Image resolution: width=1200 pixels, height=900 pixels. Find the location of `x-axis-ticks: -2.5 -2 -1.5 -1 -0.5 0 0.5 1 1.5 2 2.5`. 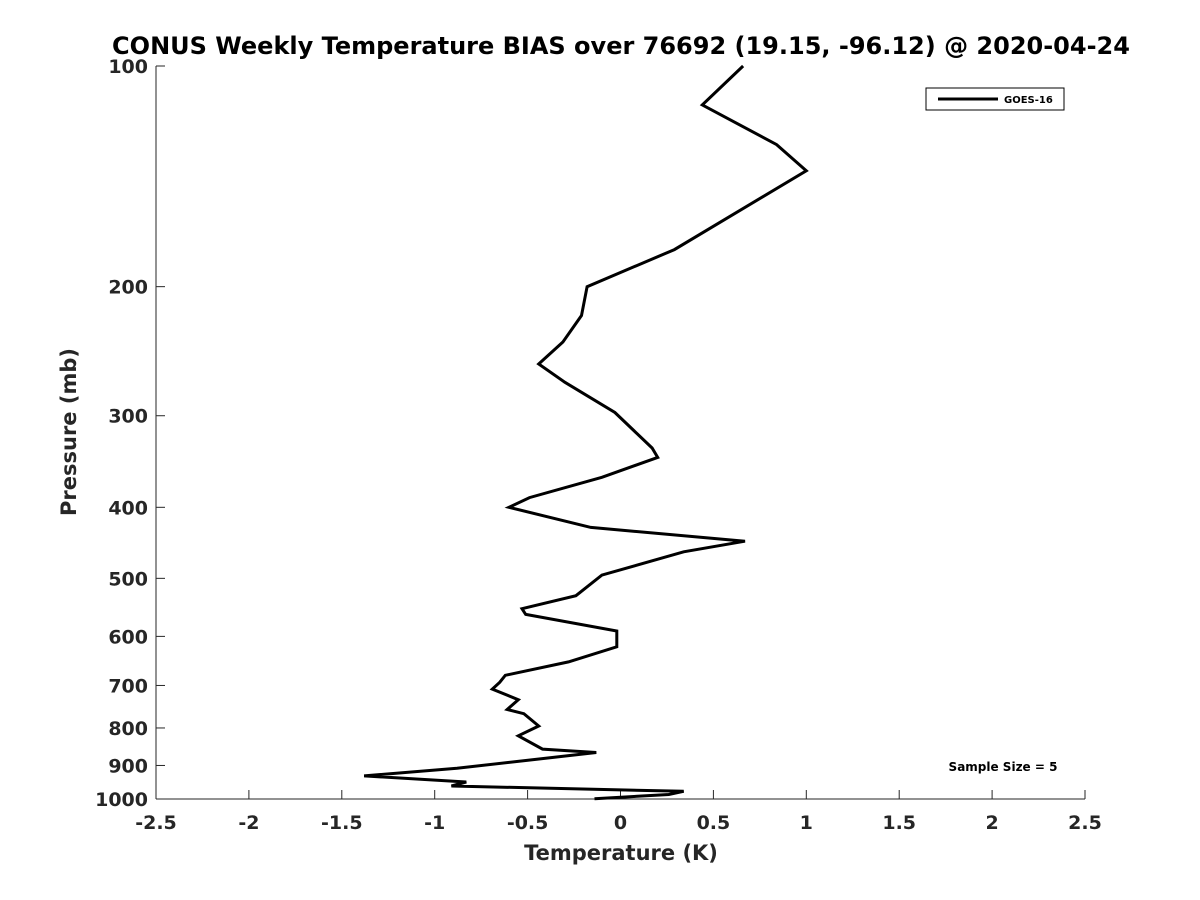

x-axis-ticks: -2.5 -2 -1.5 -1 -0.5 0 0.5 1 1.5 2 2.5 is located at coordinates (618, 812).